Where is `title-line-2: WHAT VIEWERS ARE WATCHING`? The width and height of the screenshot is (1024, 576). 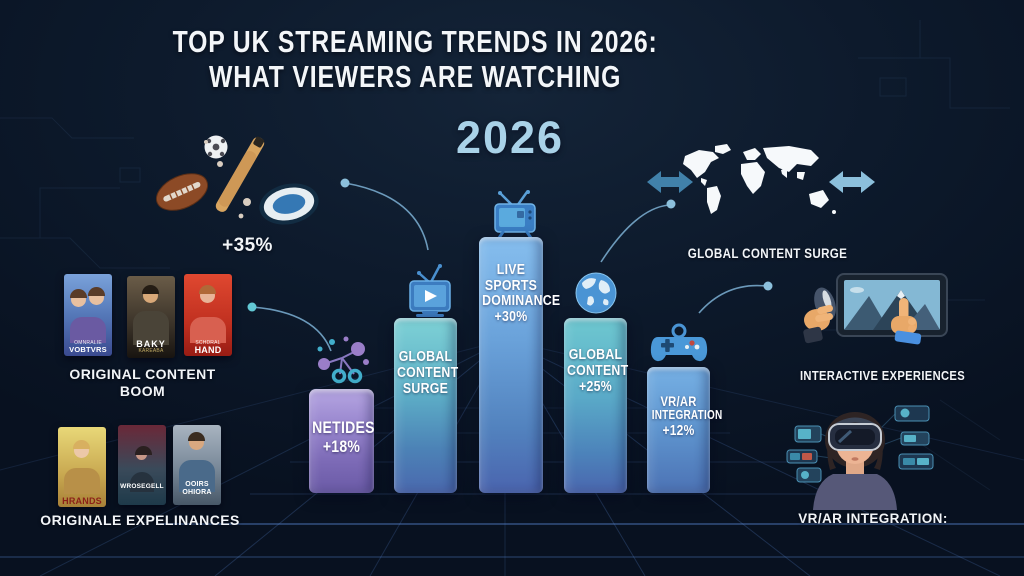 title-line-2: WHAT VIEWERS ARE WATCHING is located at coordinates (415, 76).